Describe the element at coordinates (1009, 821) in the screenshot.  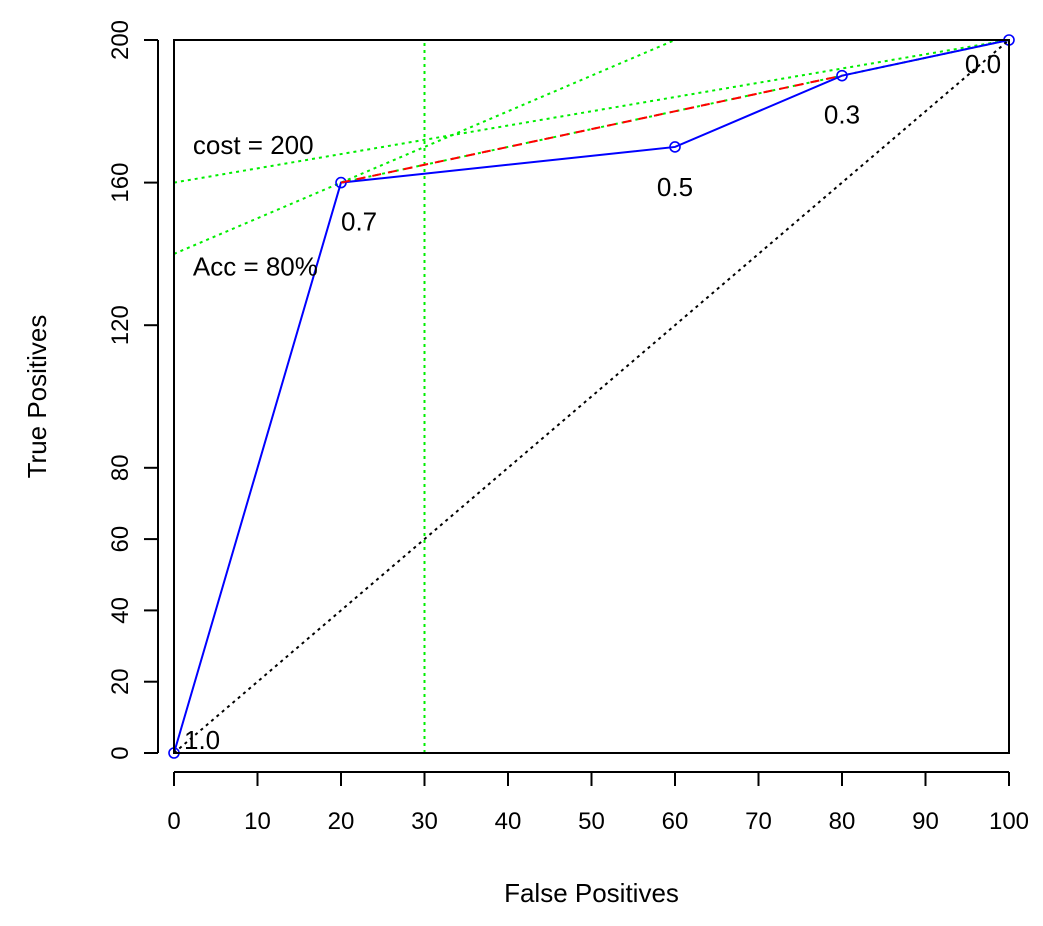
I see `x-tick-label: 100` at that location.